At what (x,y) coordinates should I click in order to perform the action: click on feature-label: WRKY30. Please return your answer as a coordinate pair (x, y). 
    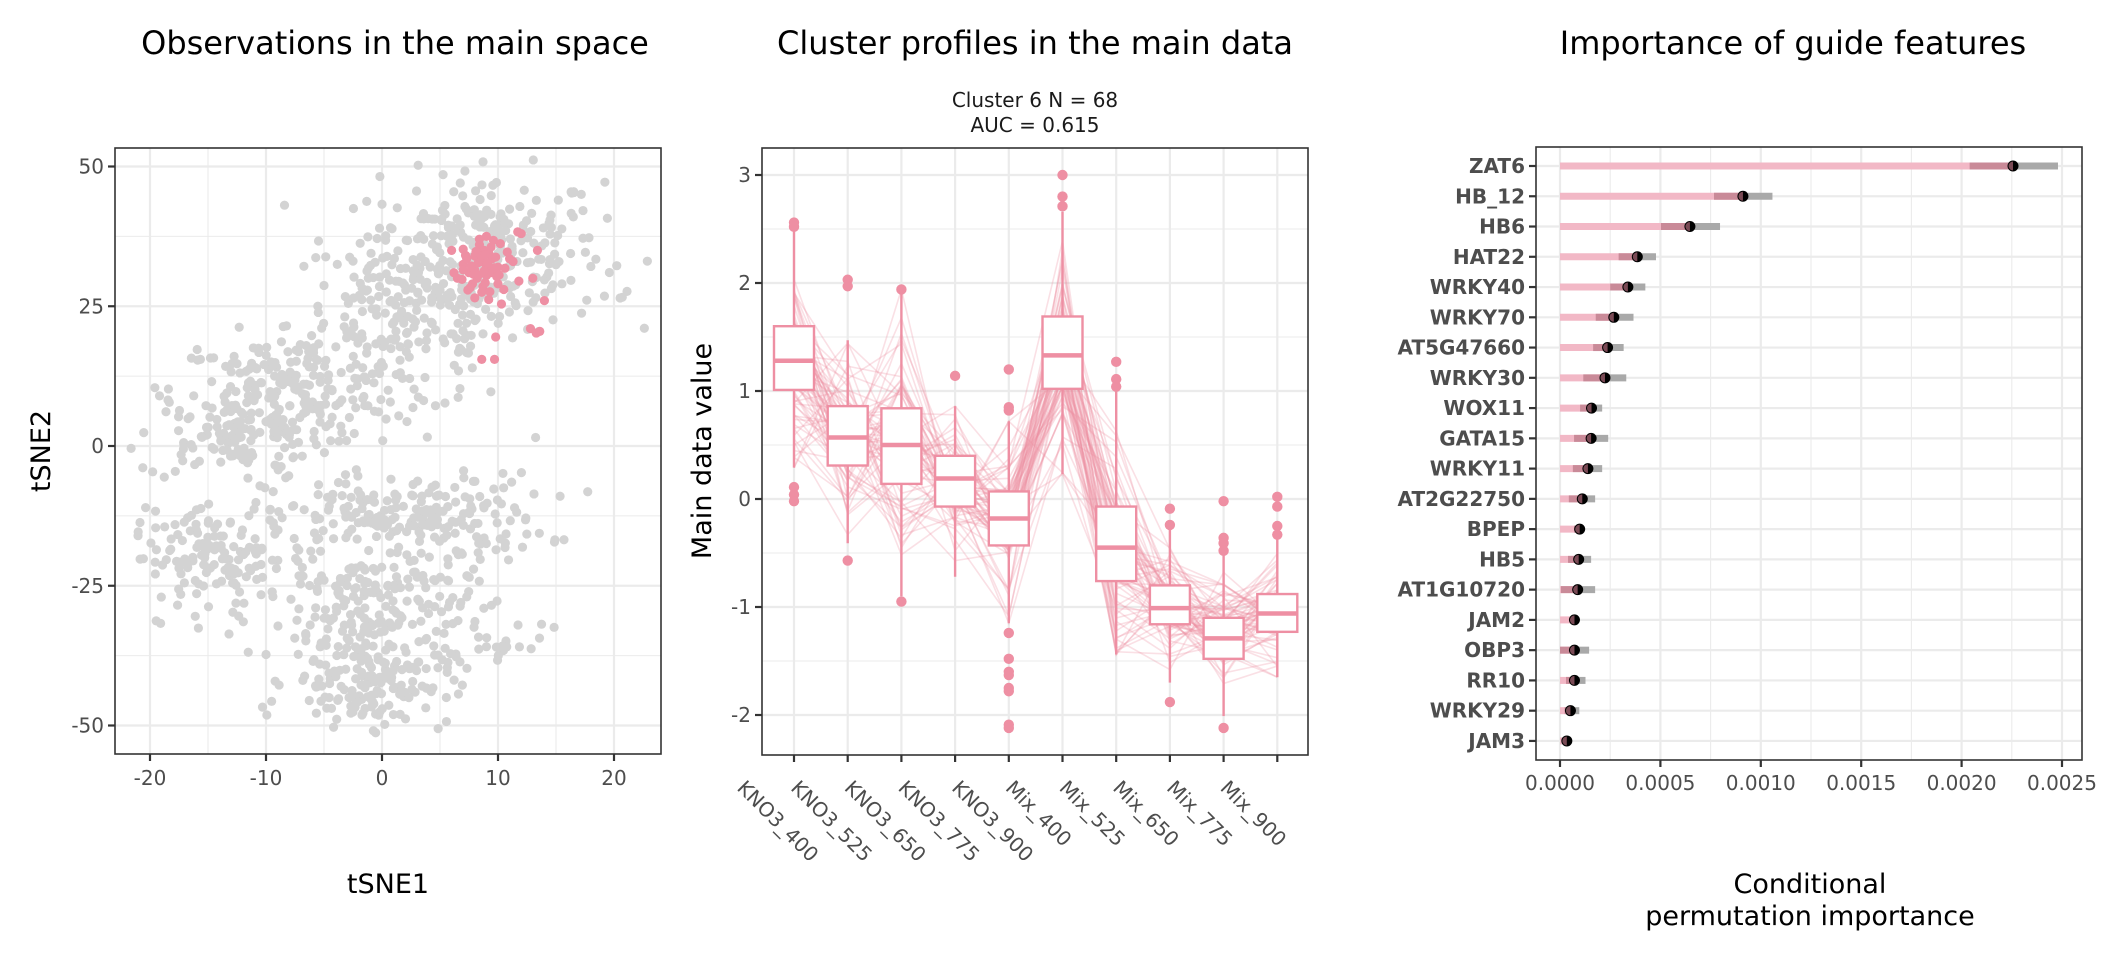
    Looking at the image, I should click on (1477, 378).